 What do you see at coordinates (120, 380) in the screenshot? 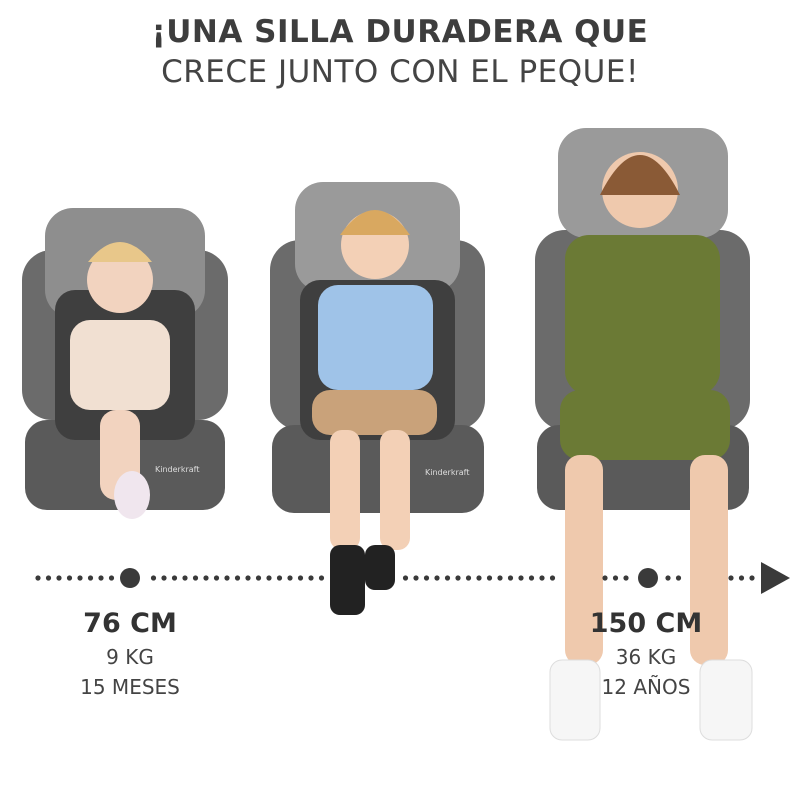
I see `child-toddler` at bounding box center [120, 380].